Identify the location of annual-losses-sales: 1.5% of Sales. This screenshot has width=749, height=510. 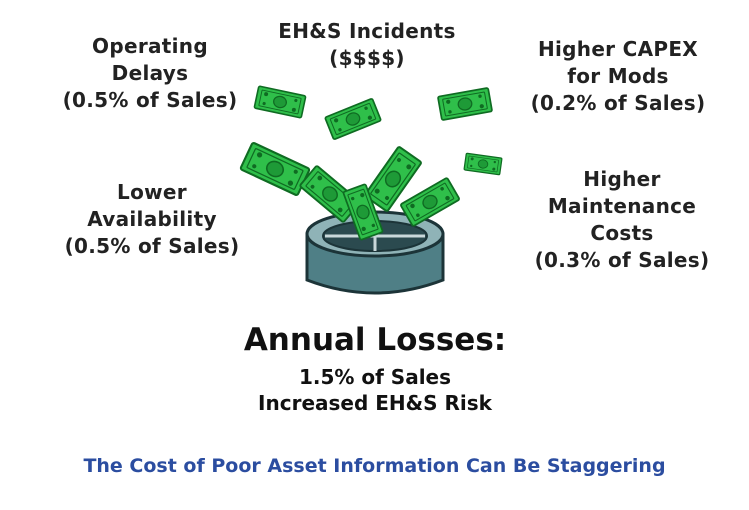
(375, 377).